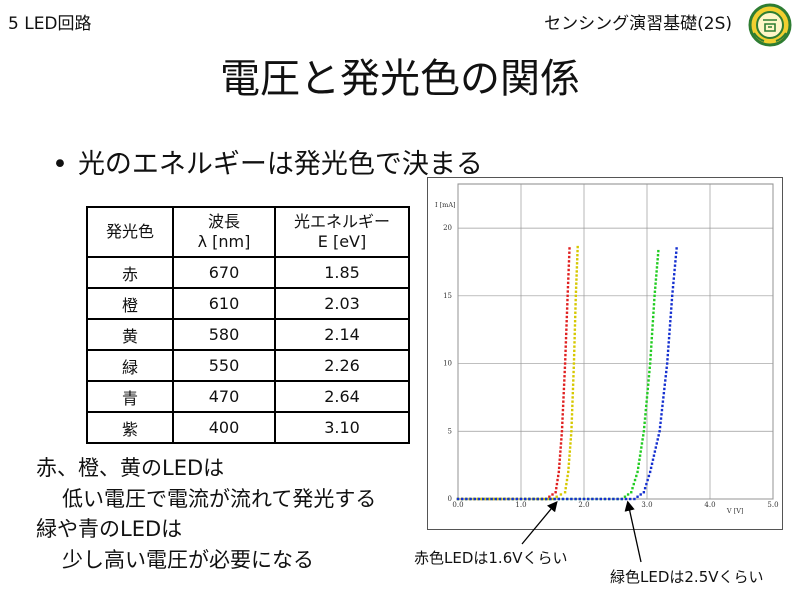  Describe the element at coordinates (638, 24) in the screenshot. I see `course-title: センシング演習基礎(2S)` at that location.